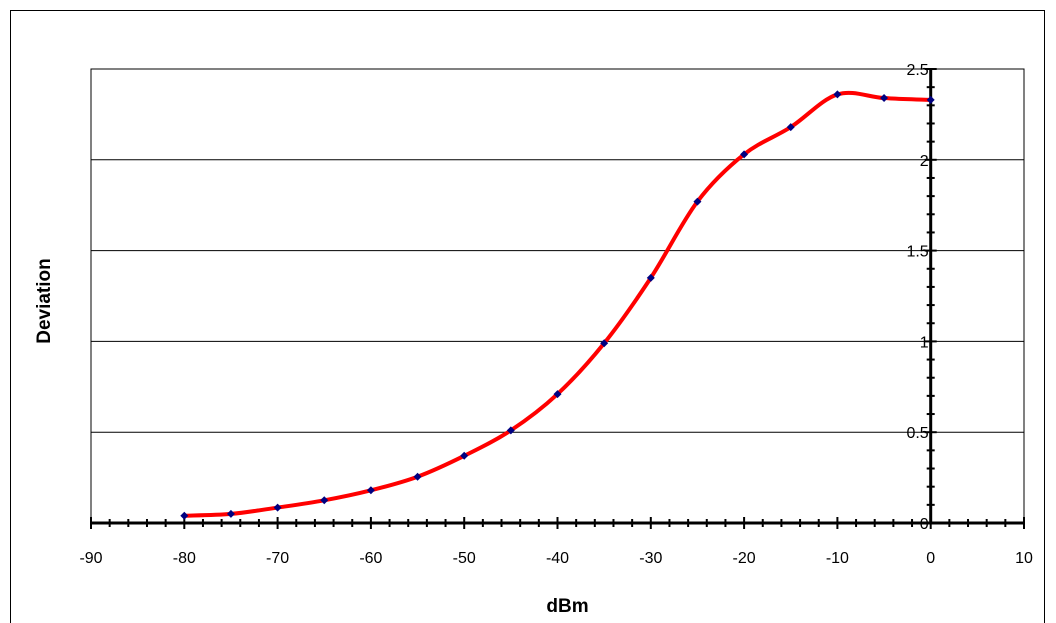 The image size is (1056, 623). Describe the element at coordinates (370, 558) in the screenshot. I see `x-tick-label: -60` at that location.